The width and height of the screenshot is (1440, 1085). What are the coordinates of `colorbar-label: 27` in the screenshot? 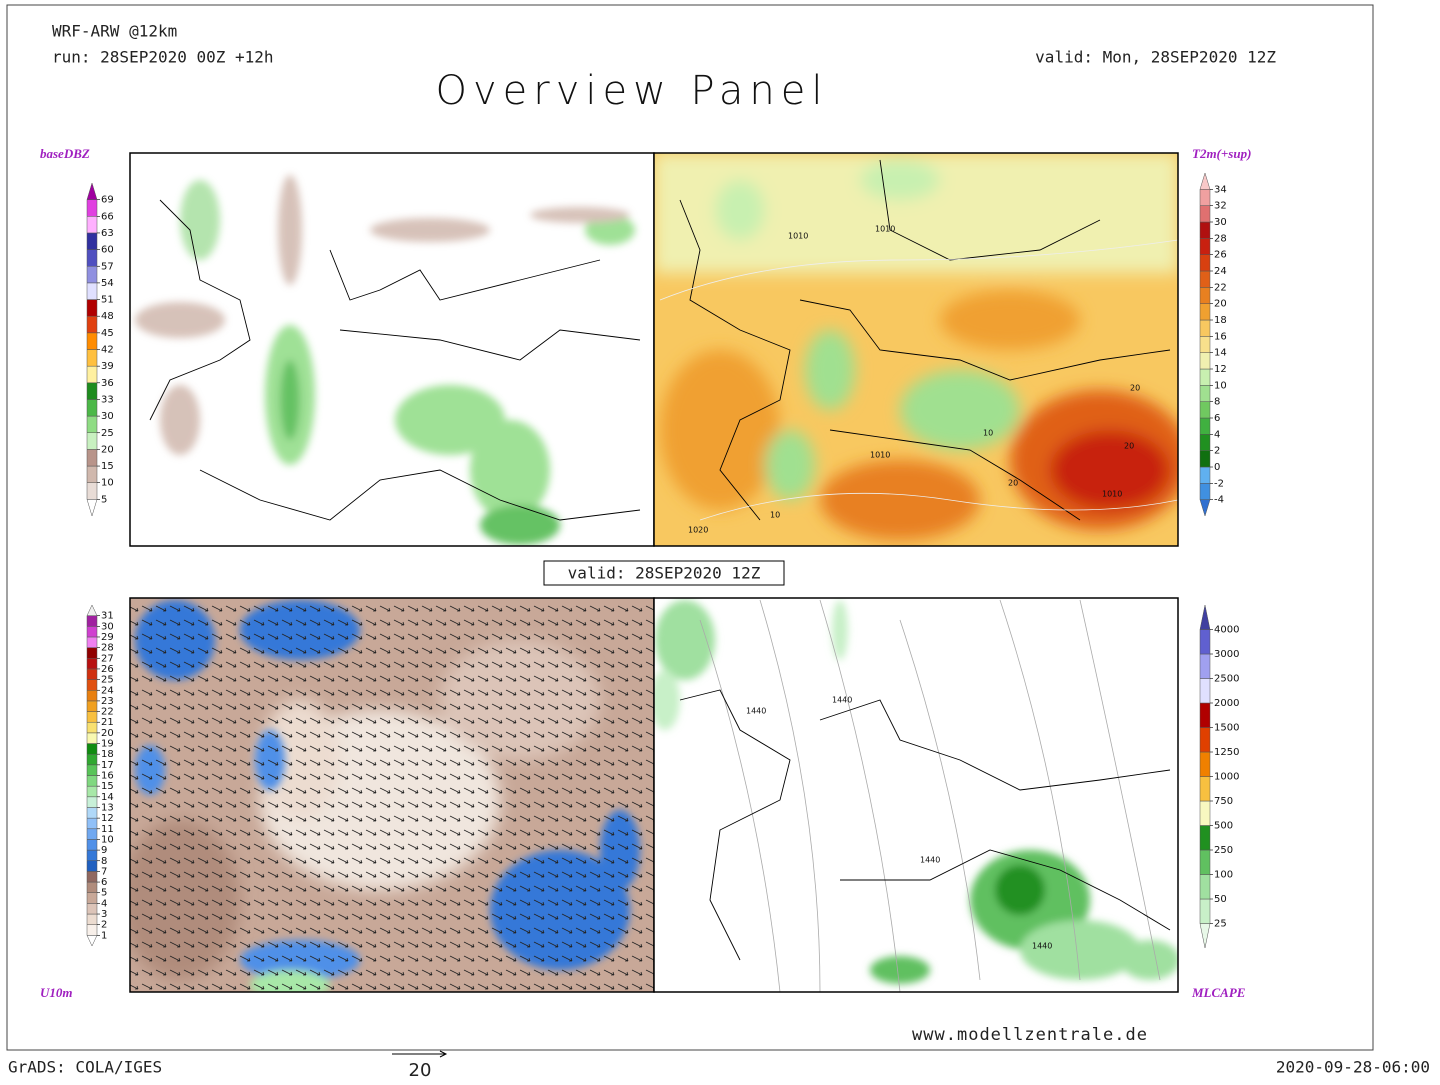 It's located at (107, 658).